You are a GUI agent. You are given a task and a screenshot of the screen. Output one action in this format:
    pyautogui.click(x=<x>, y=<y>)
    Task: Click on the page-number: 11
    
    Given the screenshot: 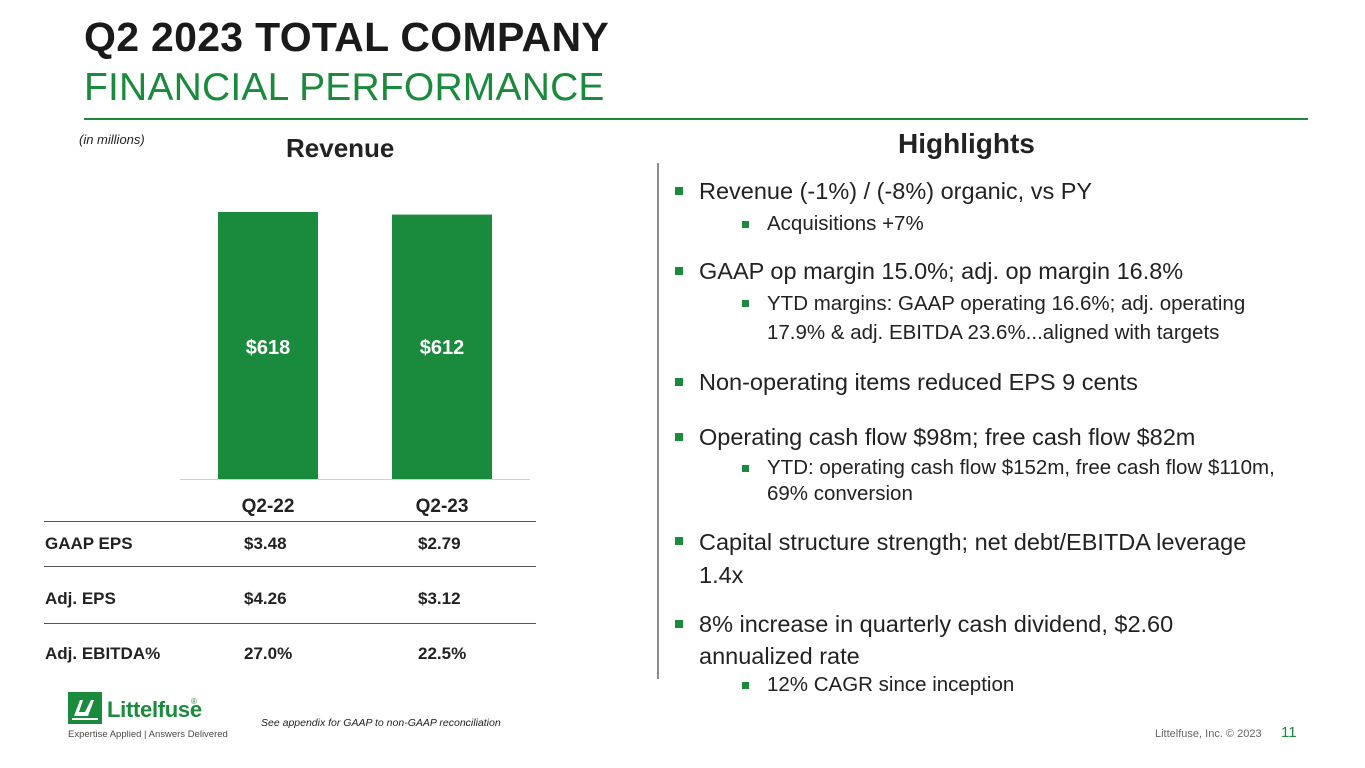 What is the action you would take?
    pyautogui.click(x=1289, y=732)
    